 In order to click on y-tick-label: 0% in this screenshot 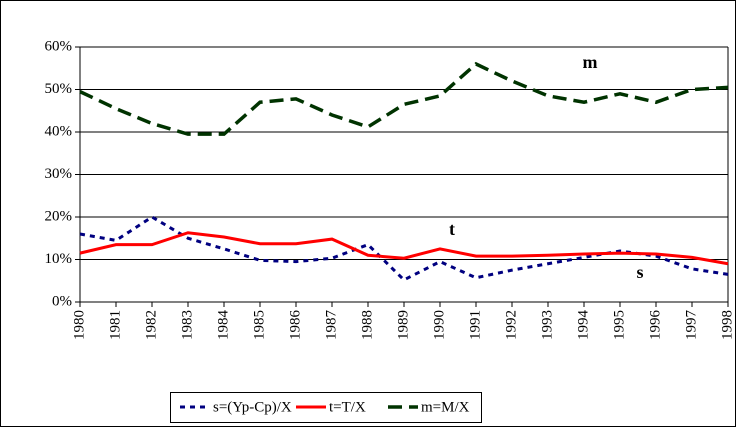, I will do `click(62, 301)`.